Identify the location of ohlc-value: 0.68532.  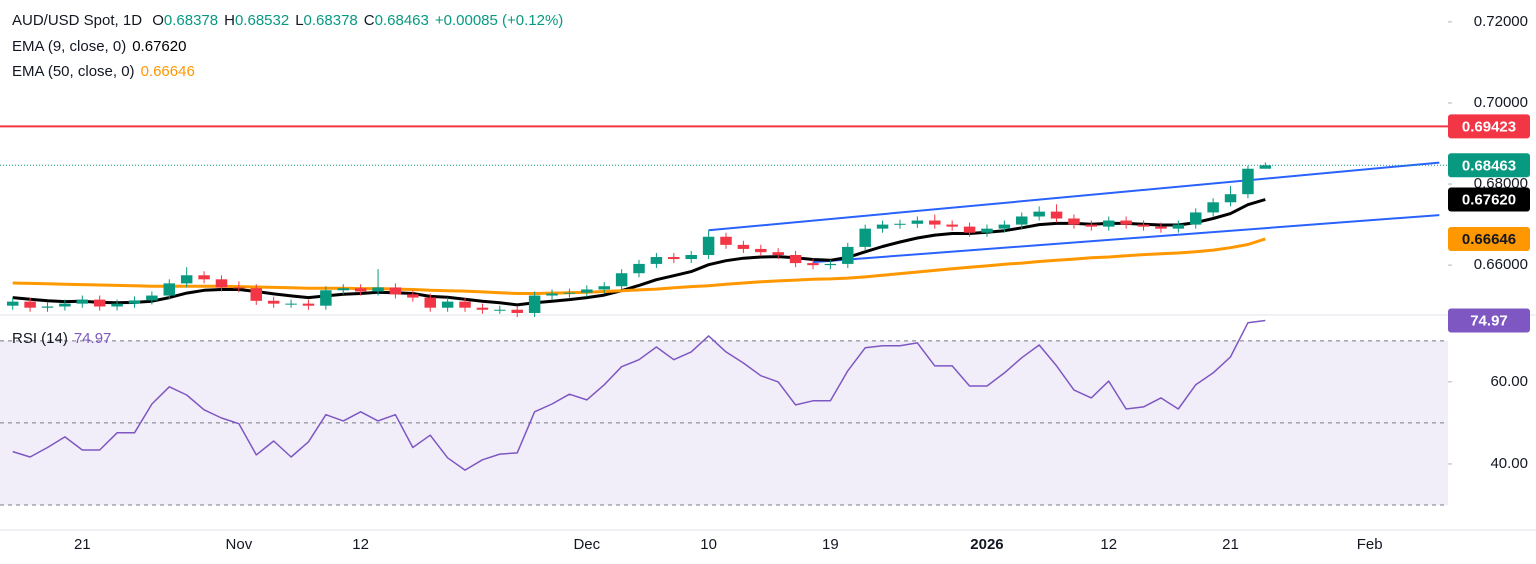
(262, 20).